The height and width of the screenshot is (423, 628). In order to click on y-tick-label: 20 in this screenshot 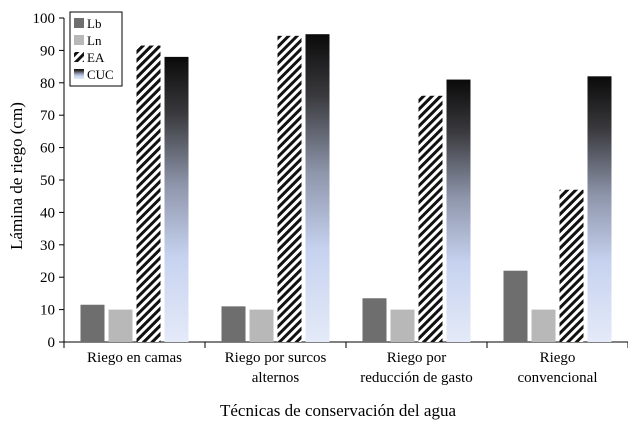, I will do `click(47, 278)`.